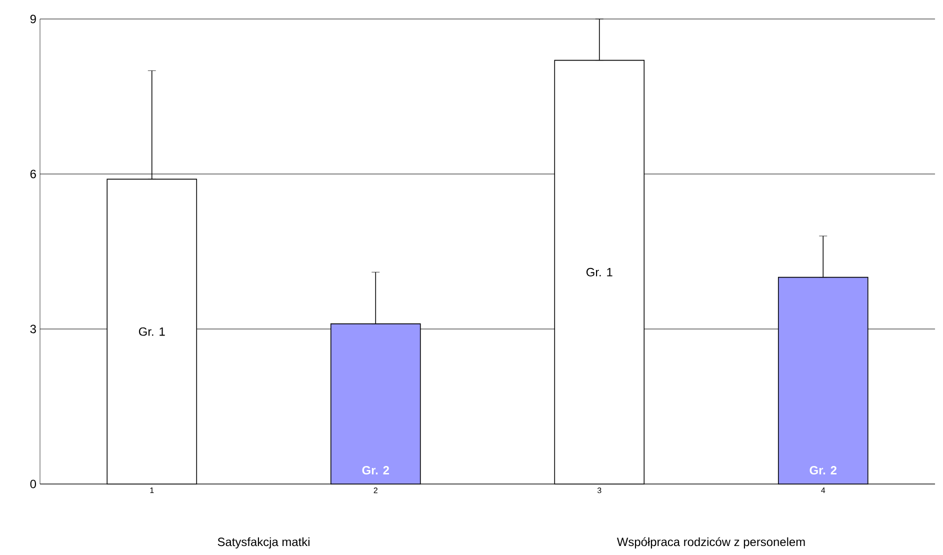 The image size is (943, 555). Describe the element at coordinates (33, 329) in the screenshot. I see `y-tick-label: 3` at that location.